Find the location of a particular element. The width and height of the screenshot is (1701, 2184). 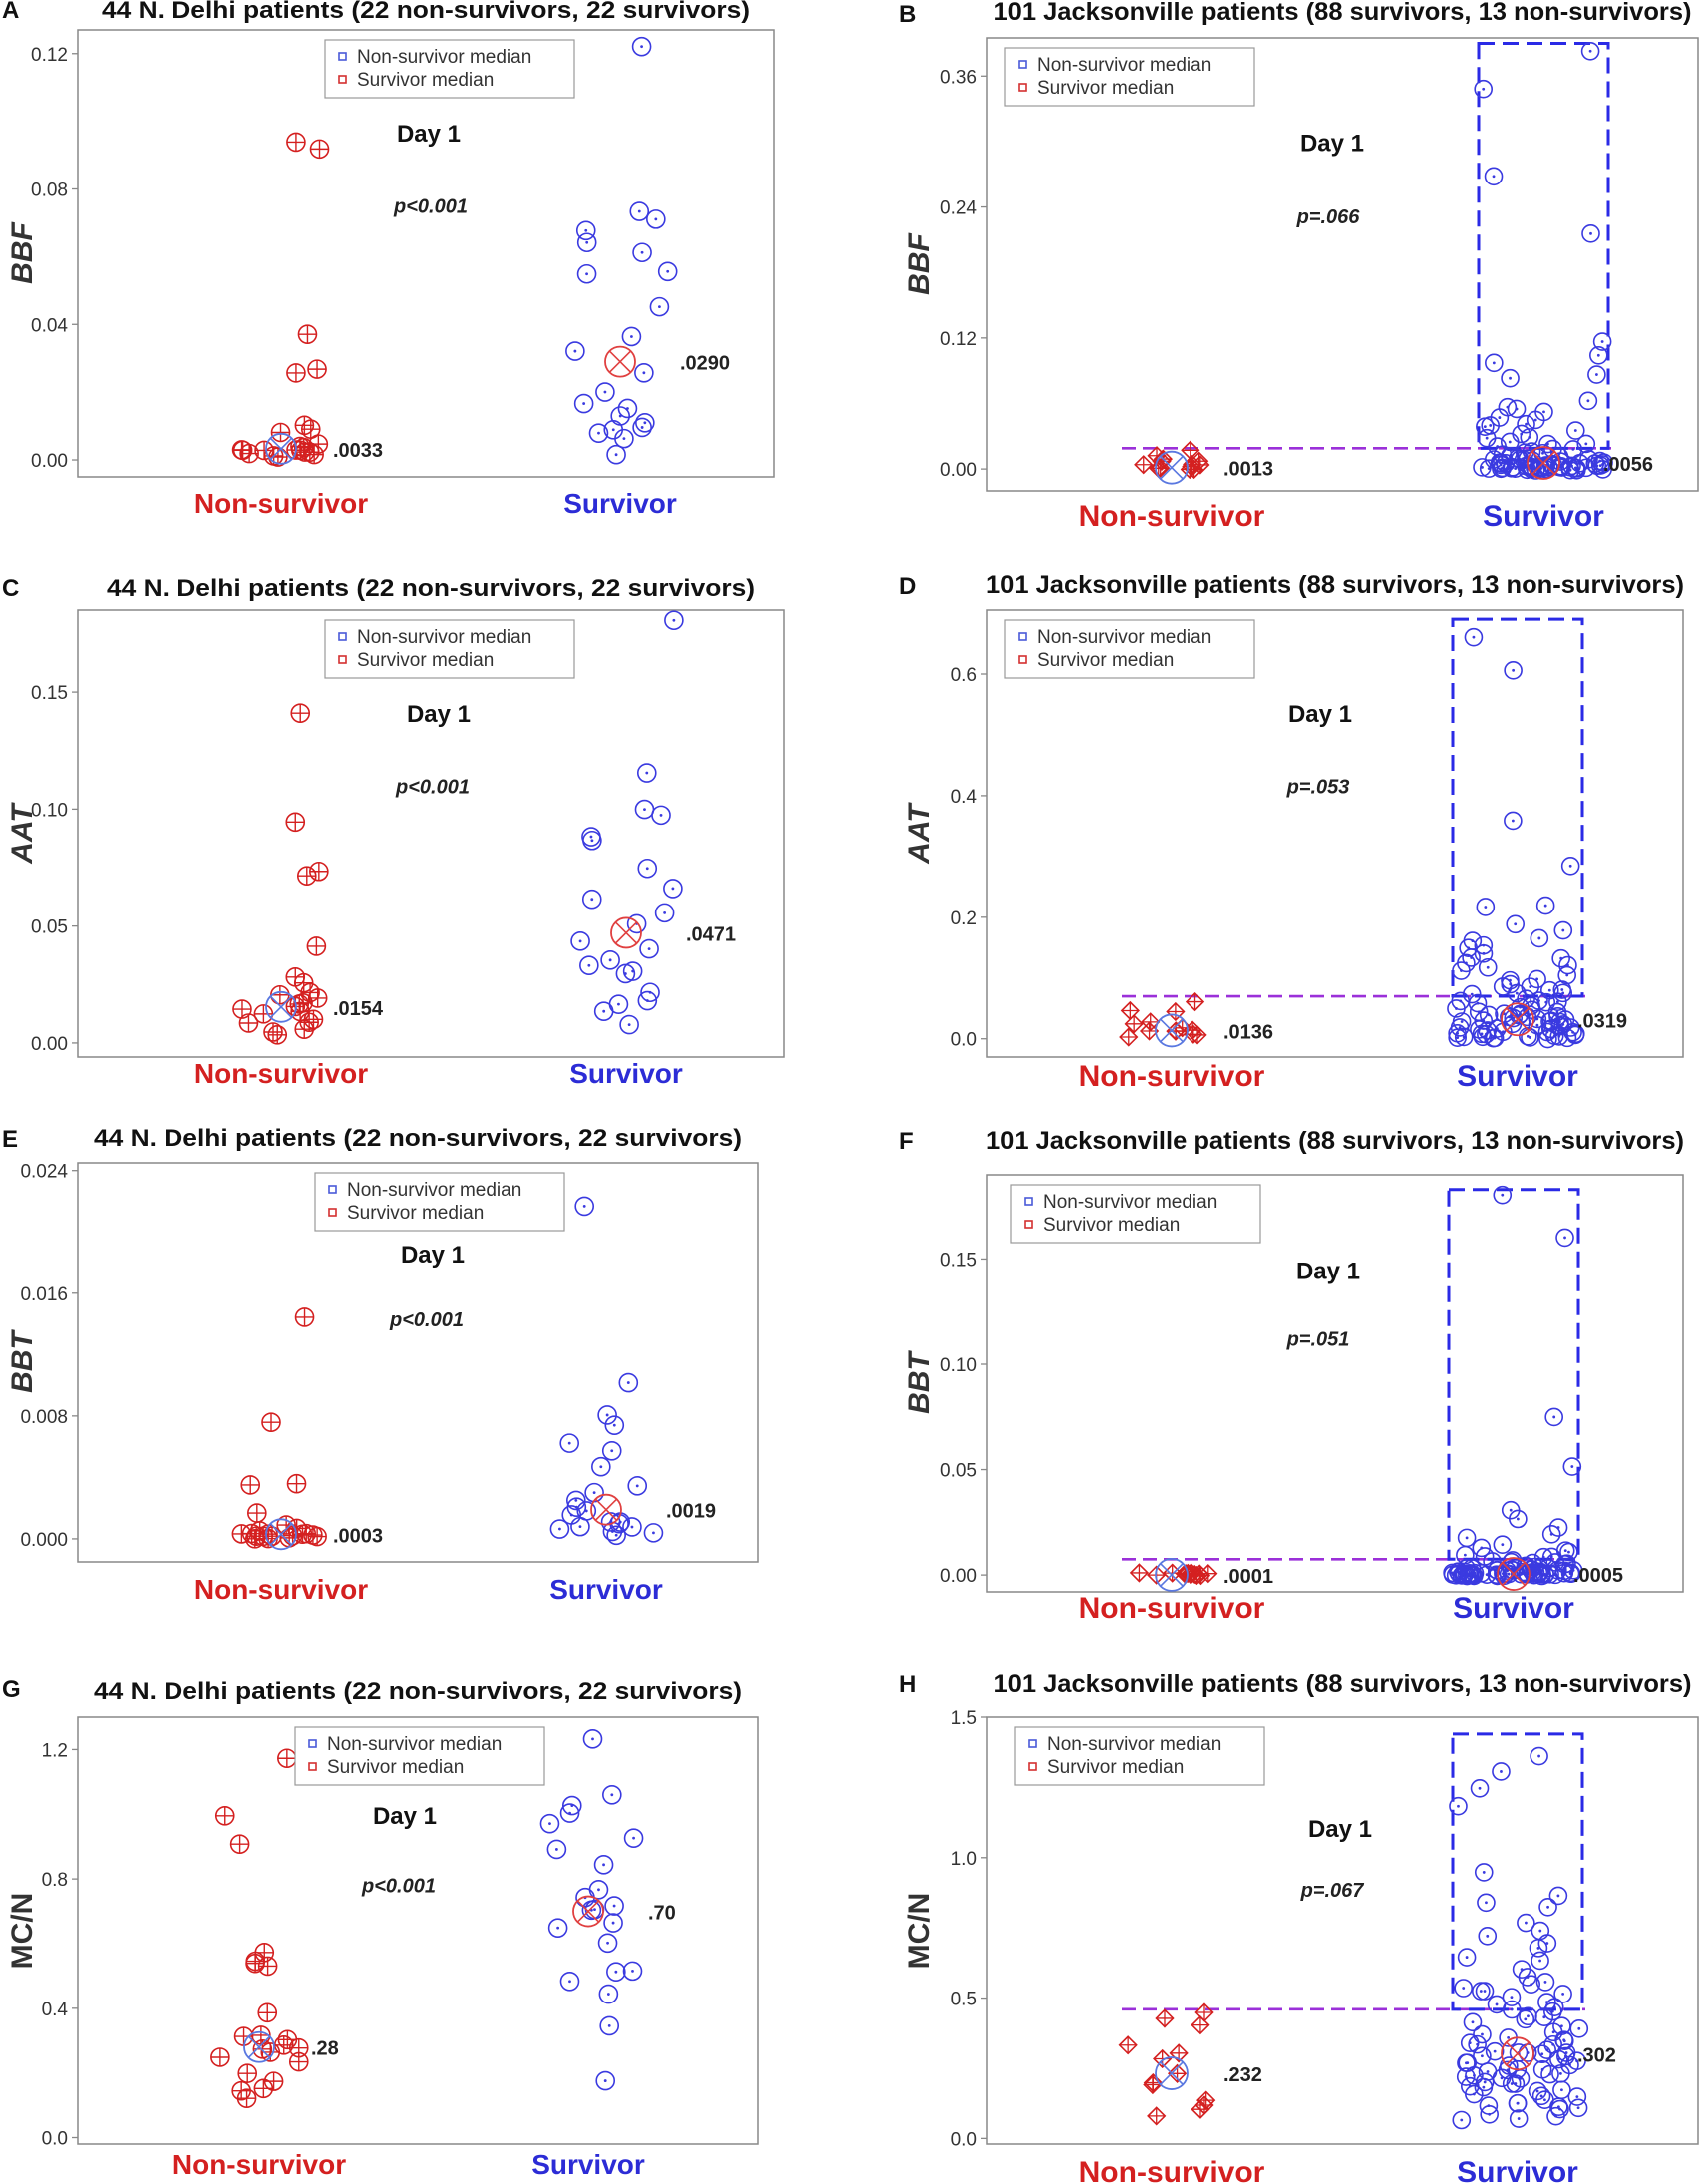

nonsurvivor-median-label: .232 is located at coordinates (1242, 2075).